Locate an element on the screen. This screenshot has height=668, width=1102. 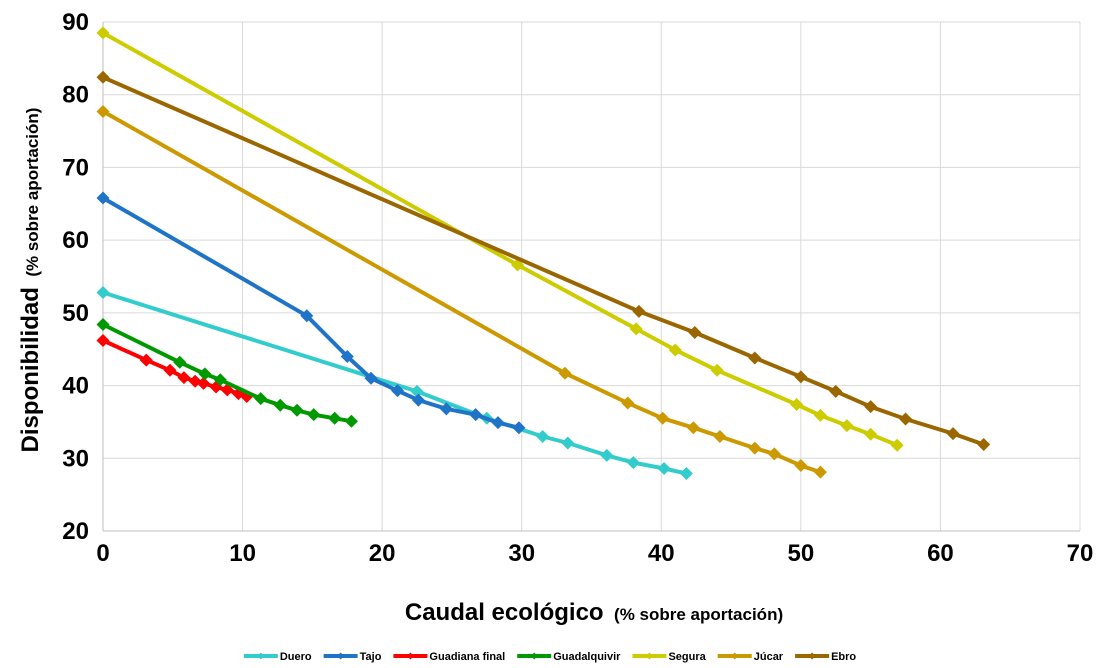
legend-item-guadiana-final: Guadiana final is located at coordinates (449, 657).